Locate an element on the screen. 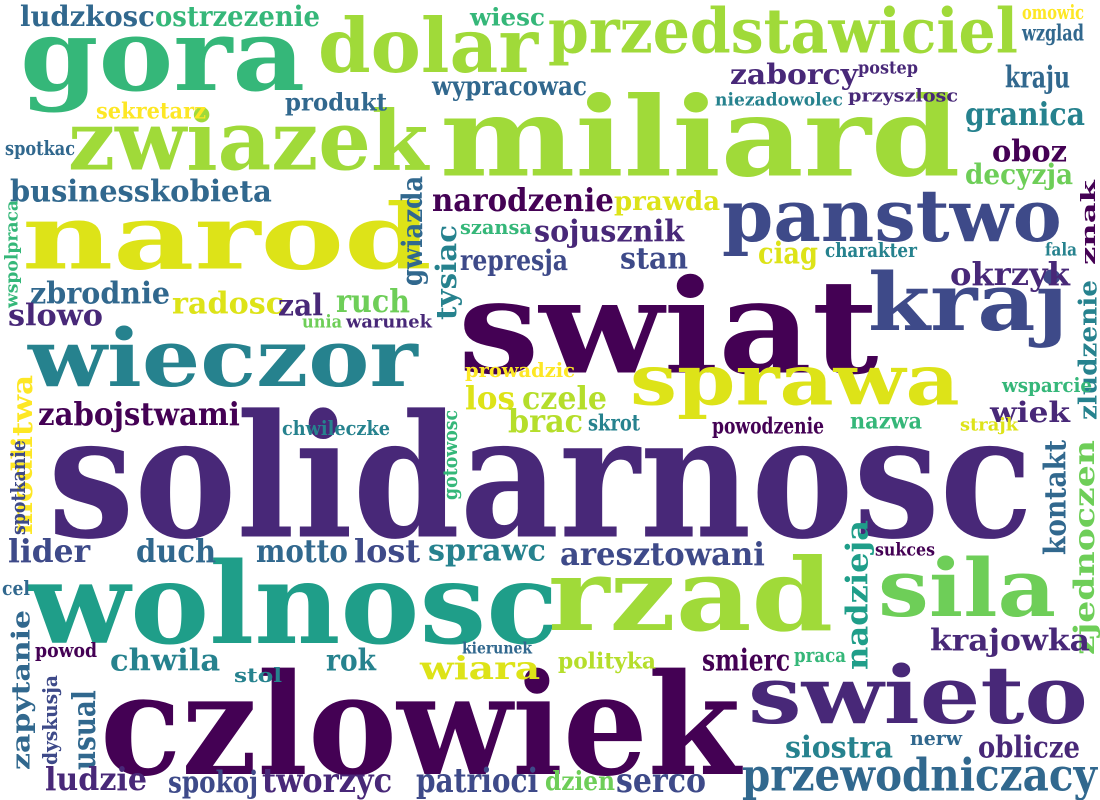 The width and height of the screenshot is (1100, 800). word-36: kobieta is located at coordinates (211, 191).